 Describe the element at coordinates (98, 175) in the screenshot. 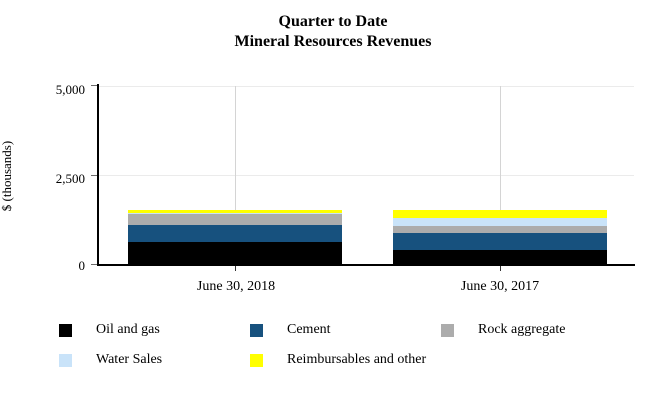

I see `y-axis-line` at that location.